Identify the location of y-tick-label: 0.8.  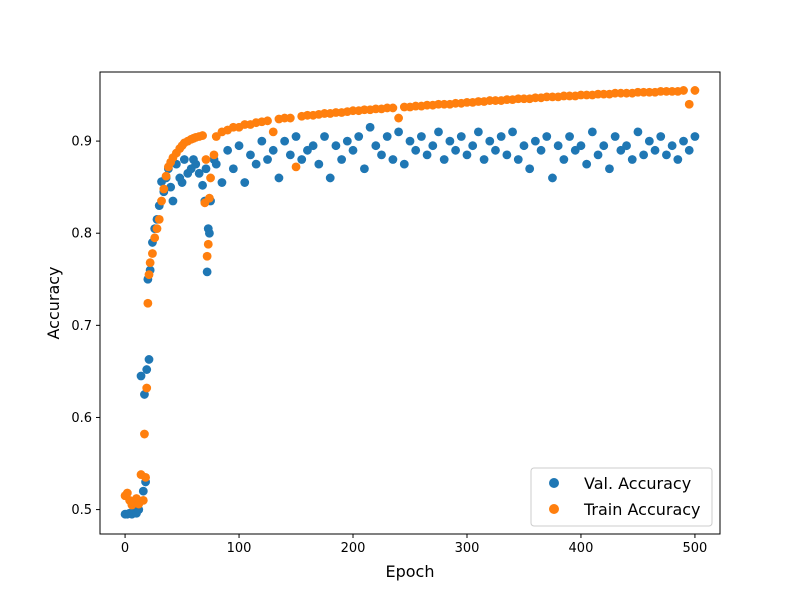
(81, 234).